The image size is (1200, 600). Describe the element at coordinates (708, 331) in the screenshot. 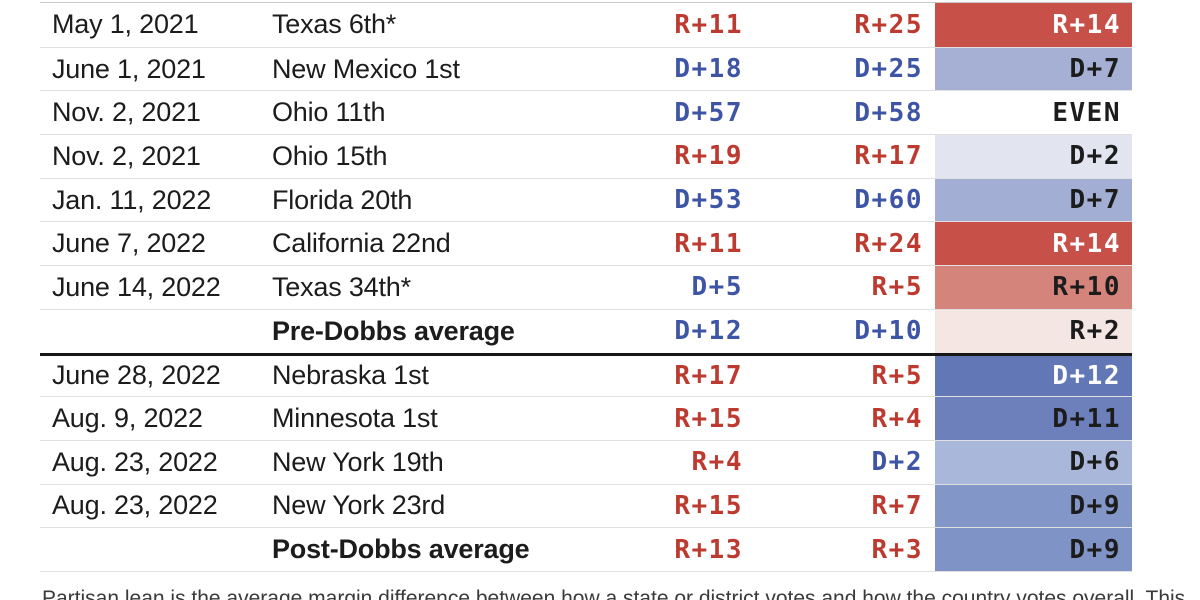

I see `margin1-cell: D+12` at that location.